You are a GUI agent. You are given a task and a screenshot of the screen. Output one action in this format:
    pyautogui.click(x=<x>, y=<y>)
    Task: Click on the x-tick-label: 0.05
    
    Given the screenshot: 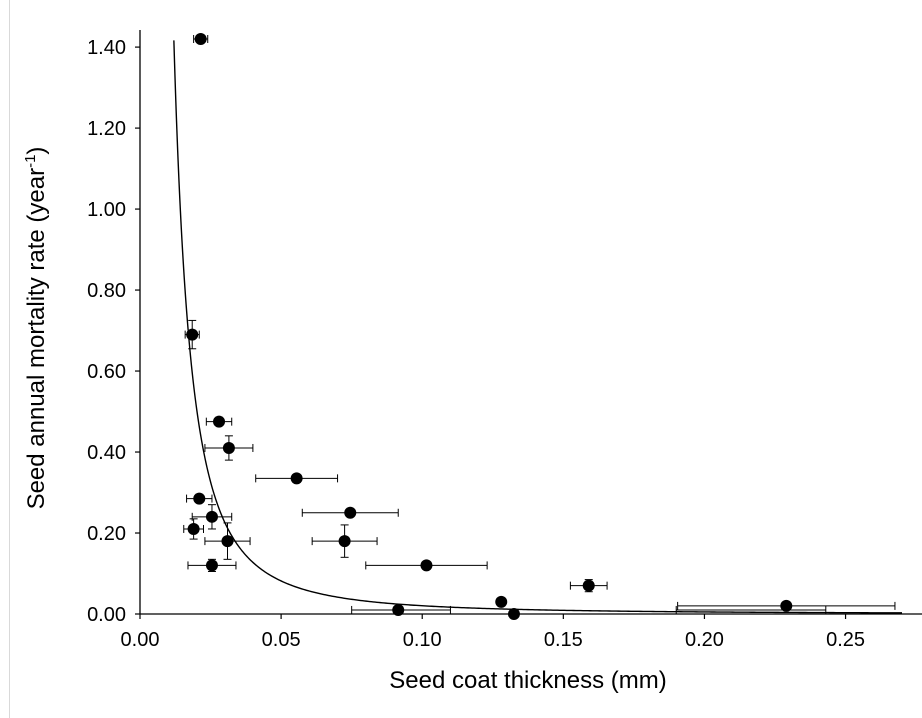 What is the action you would take?
    pyautogui.click(x=281, y=640)
    